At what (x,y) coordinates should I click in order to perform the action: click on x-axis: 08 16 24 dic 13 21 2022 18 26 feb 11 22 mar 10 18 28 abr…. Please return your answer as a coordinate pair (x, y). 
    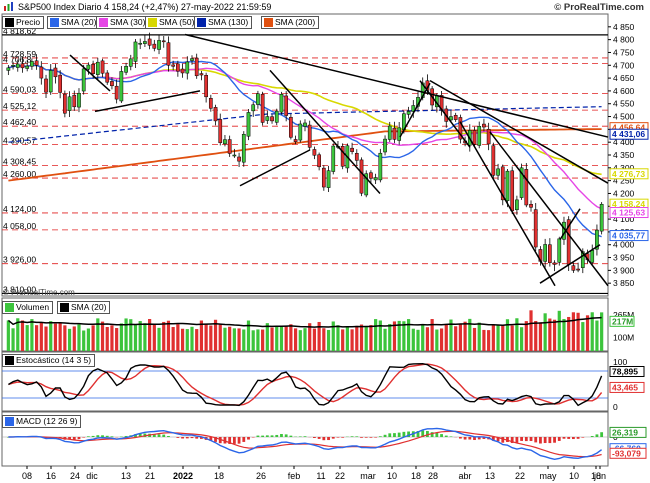
    Looking at the image, I should click on (314, 473).